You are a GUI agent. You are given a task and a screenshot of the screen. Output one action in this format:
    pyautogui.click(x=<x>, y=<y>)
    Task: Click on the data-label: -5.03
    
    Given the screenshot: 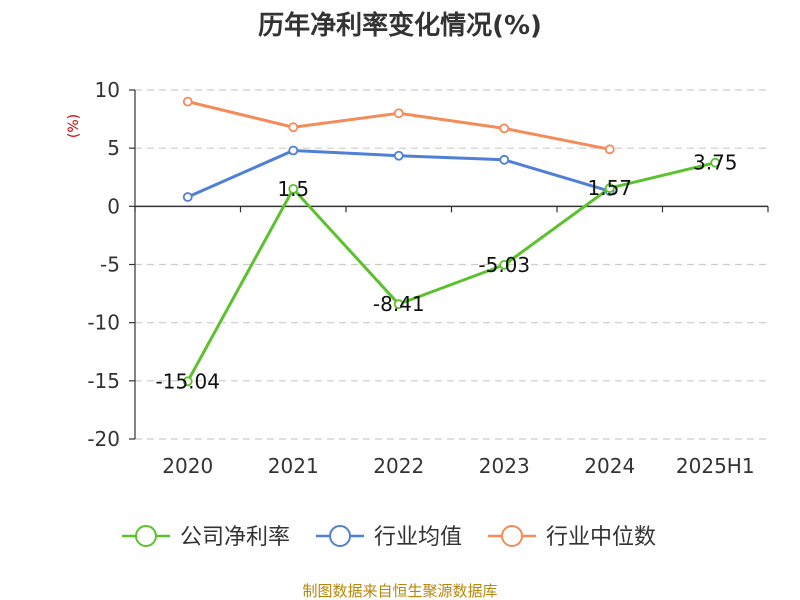 What is the action you would take?
    pyautogui.click(x=504, y=265)
    